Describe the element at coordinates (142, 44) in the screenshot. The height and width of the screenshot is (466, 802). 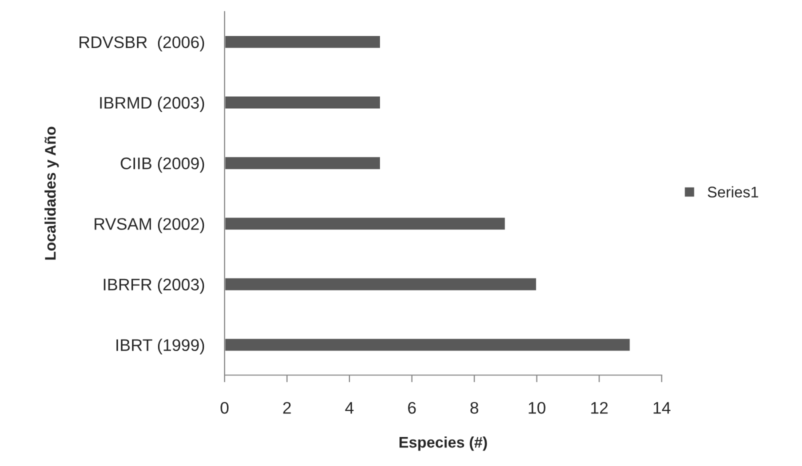
I see `y-tick-label: RDVSBR (2006)` at that location.